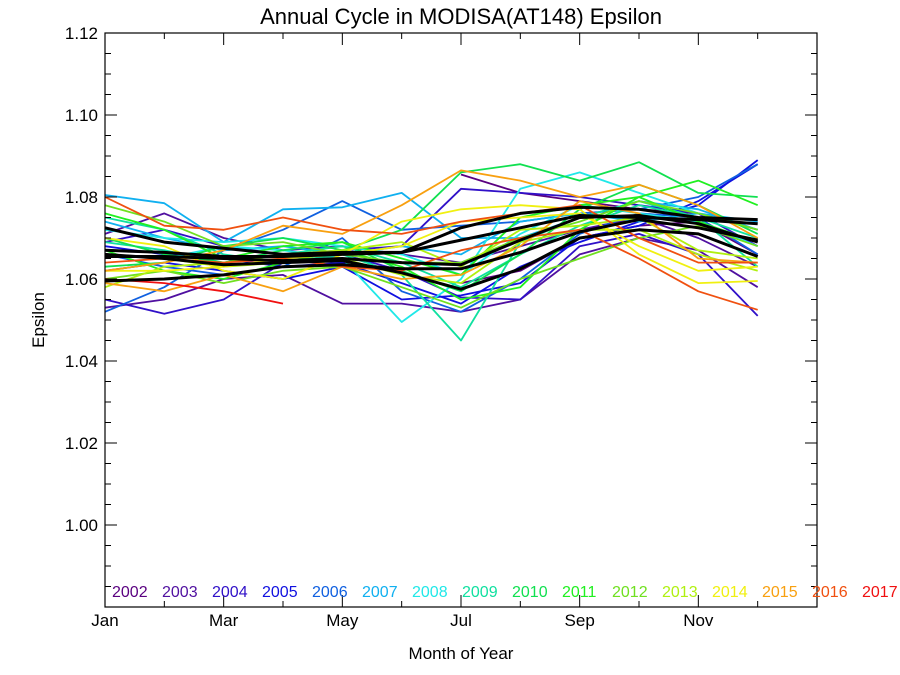 Image resolution: width=900 pixels, height=675 pixels. Describe the element at coordinates (81, 525) in the screenshot. I see `y-tick-label: 1.00` at that location.